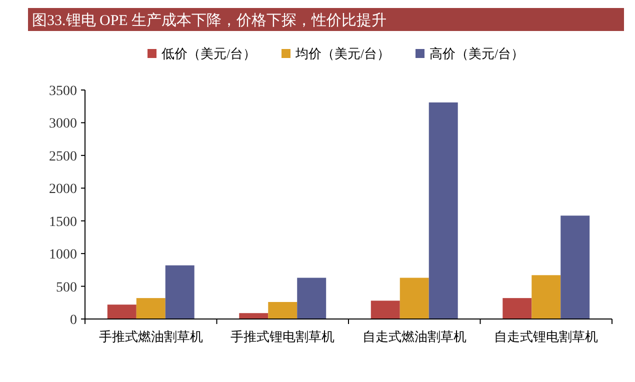 The width and height of the screenshot is (635, 382). I want to click on legend-label: 高价（美元/台）, so click(477, 53).